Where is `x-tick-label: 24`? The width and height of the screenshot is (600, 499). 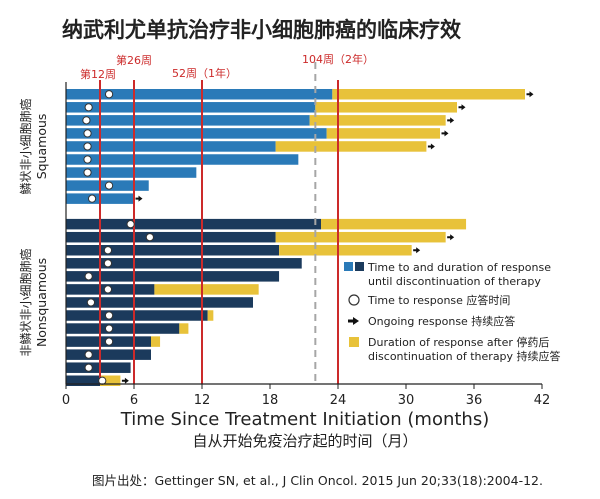
x-tick-label: 24 is located at coordinates (338, 400).